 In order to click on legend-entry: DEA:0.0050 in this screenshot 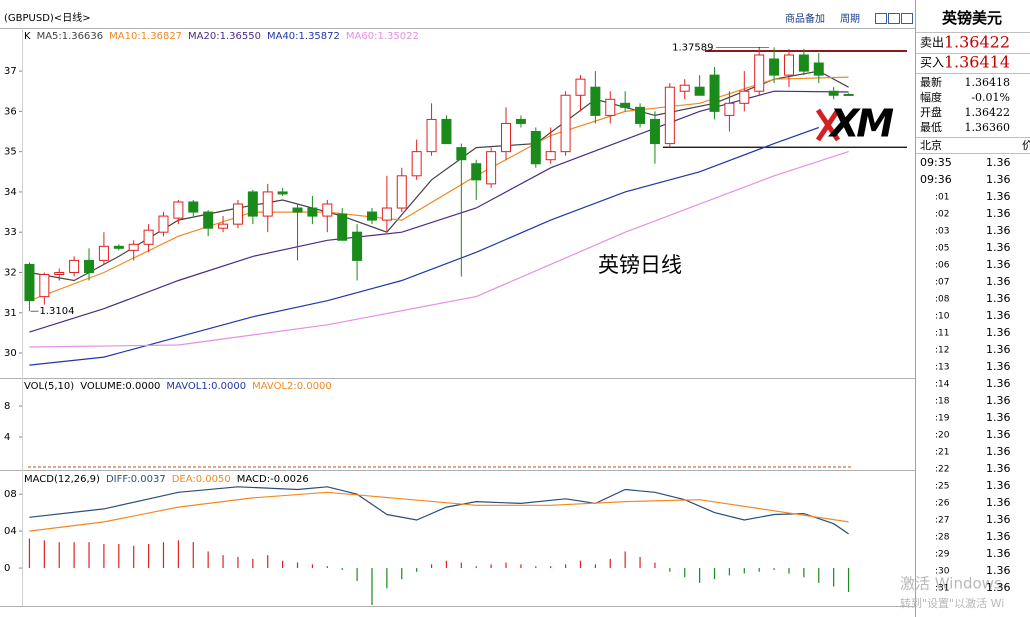, I will do `click(201, 479)`.